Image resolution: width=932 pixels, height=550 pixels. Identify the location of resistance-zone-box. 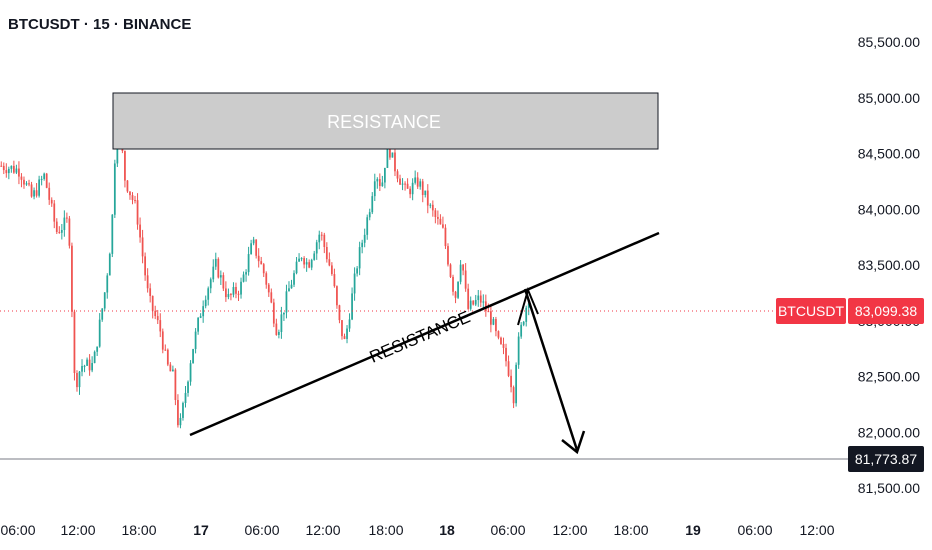
(385, 121).